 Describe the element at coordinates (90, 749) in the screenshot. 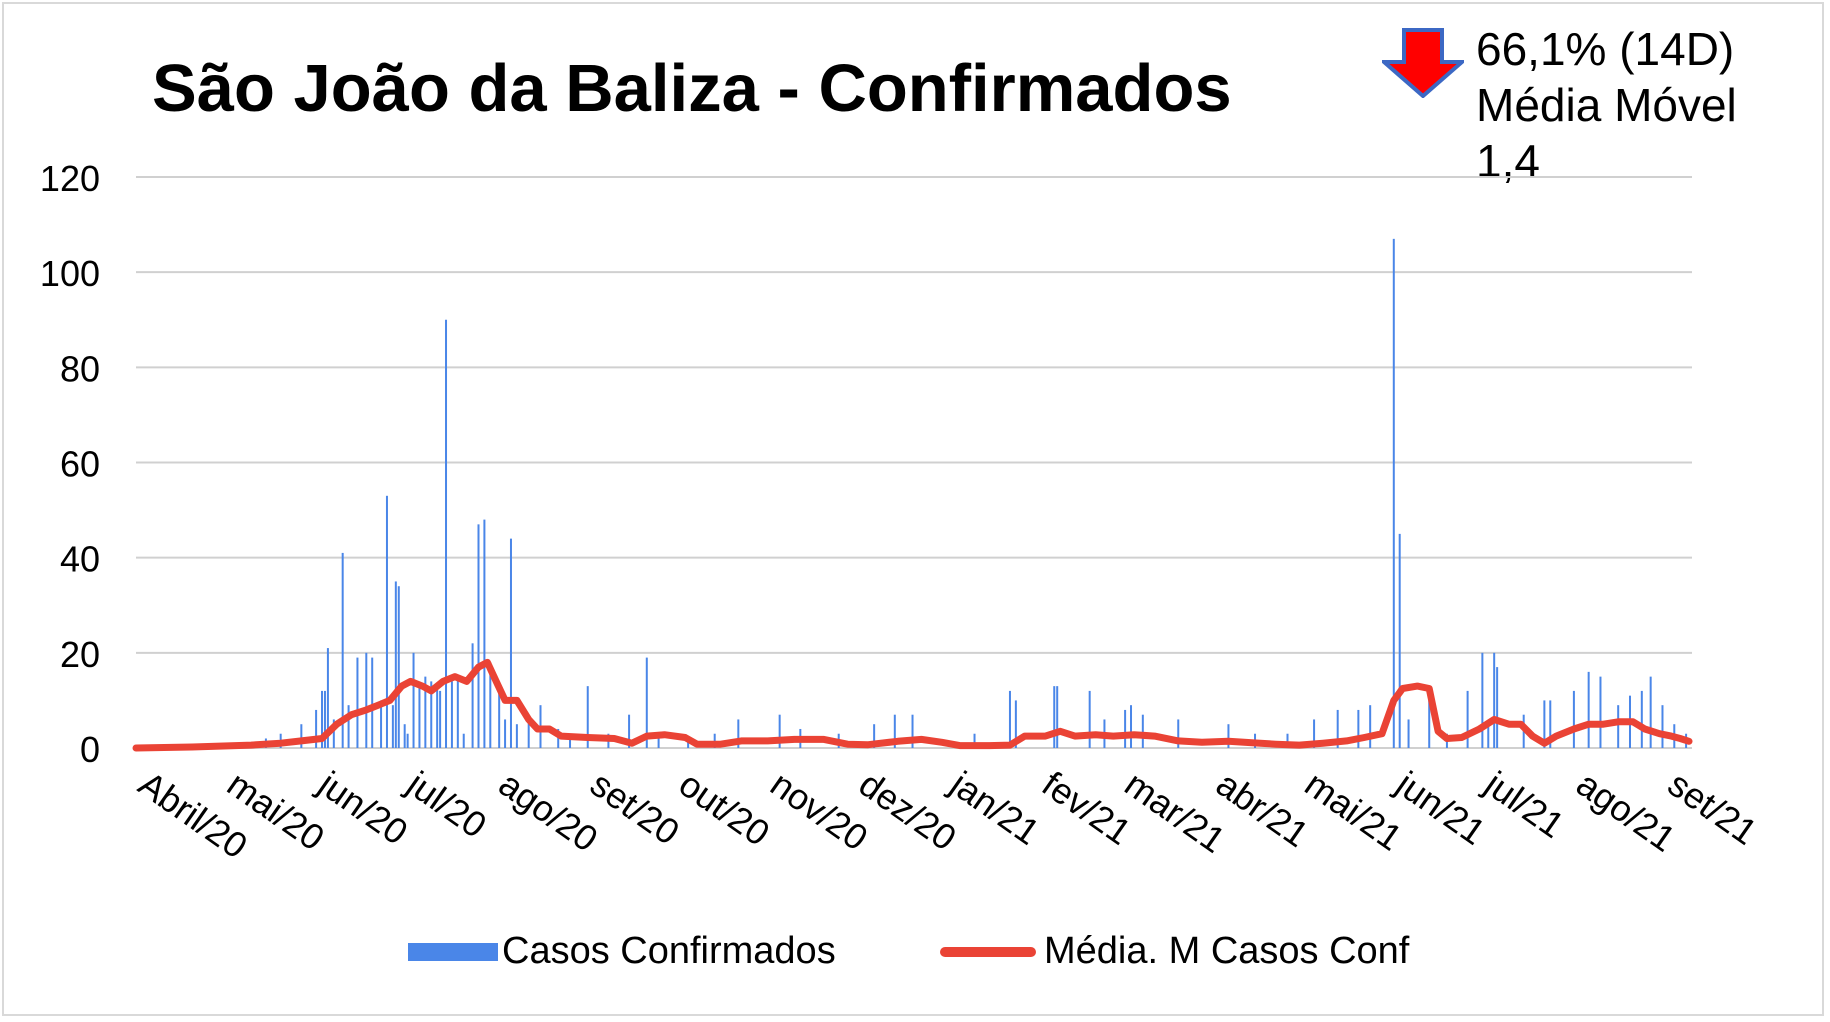

I see `y-tick-label: 0` at that location.